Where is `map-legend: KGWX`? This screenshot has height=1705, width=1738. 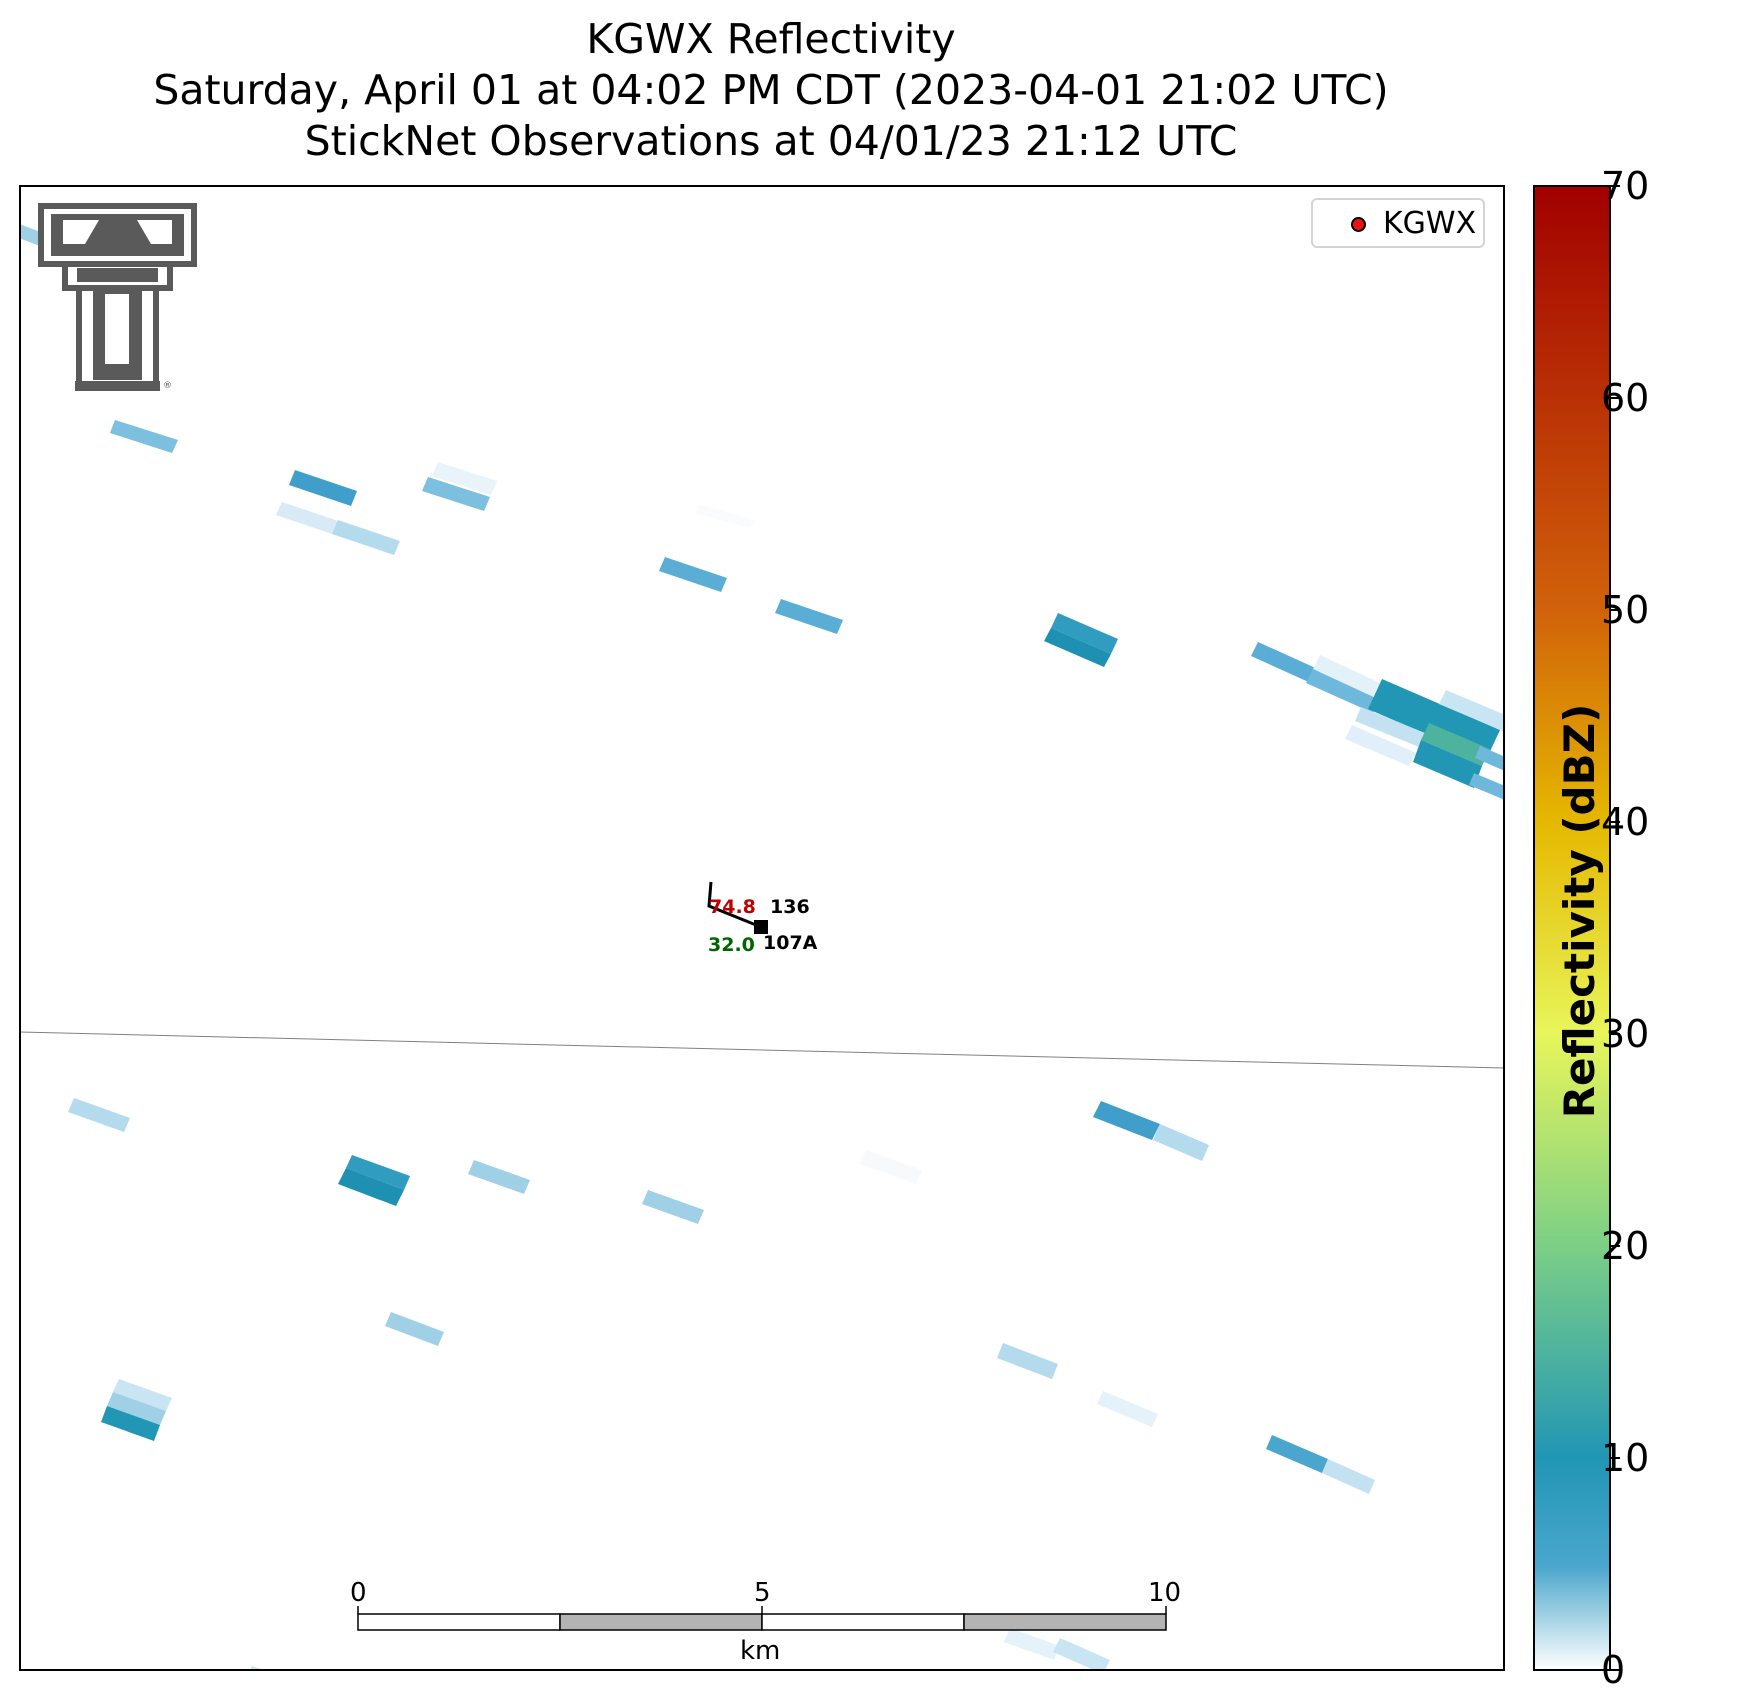
map-legend: KGWX is located at coordinates (1398, 223).